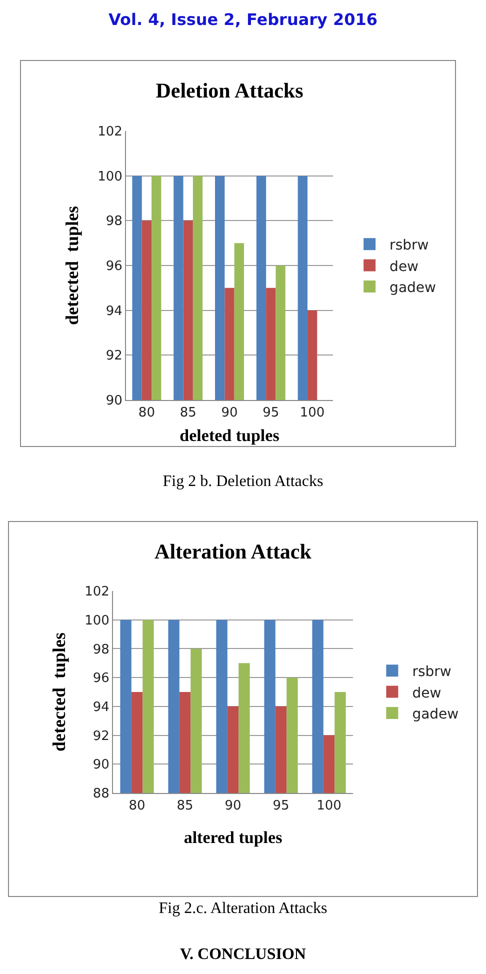 The height and width of the screenshot is (974, 486). Describe the element at coordinates (243, 909) in the screenshot. I see `caption: Fig 2.c. Alteration Attacks` at that location.